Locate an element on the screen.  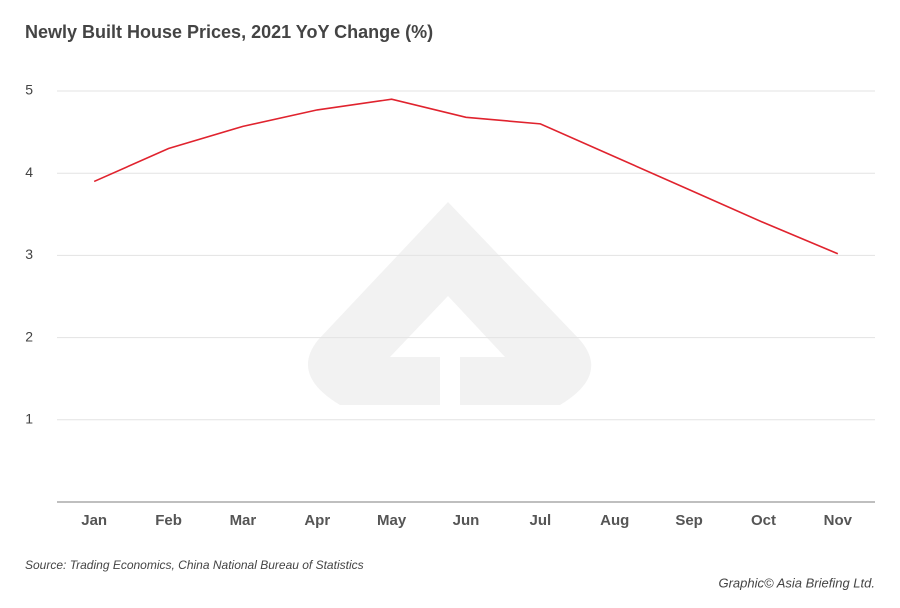
y-tick-label: 5 is located at coordinates (29, 90).